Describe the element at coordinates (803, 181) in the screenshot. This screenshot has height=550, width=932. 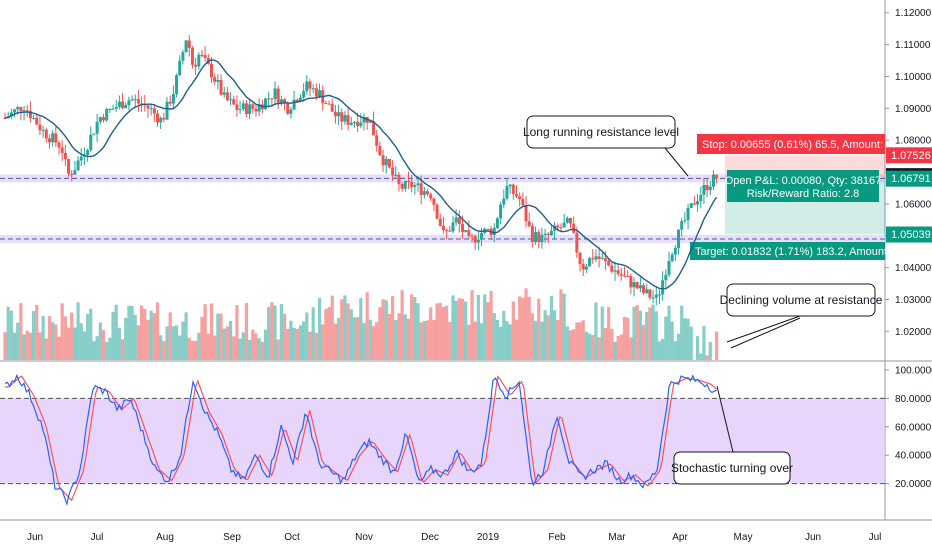
I see `pnl-label: Open P&L: 0.00080, Qty: 38167` at that location.